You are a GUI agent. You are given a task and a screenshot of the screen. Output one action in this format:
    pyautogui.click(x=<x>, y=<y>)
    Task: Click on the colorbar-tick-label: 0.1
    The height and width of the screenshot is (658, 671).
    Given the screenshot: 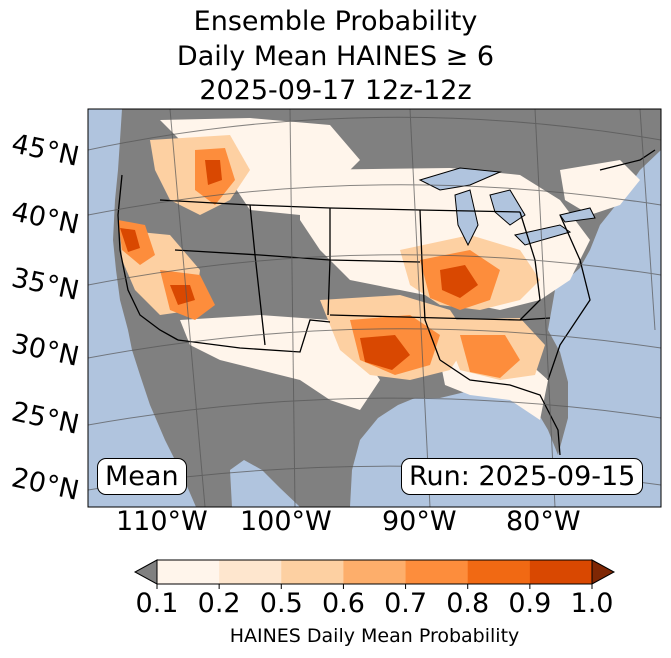 What is the action you would take?
    pyautogui.click(x=157, y=603)
    